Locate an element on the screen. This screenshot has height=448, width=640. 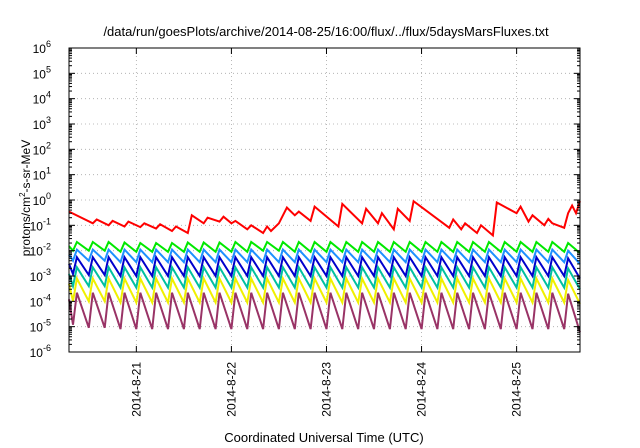
y-tick-label: 10⁻¹ is located at coordinates (40, 224).